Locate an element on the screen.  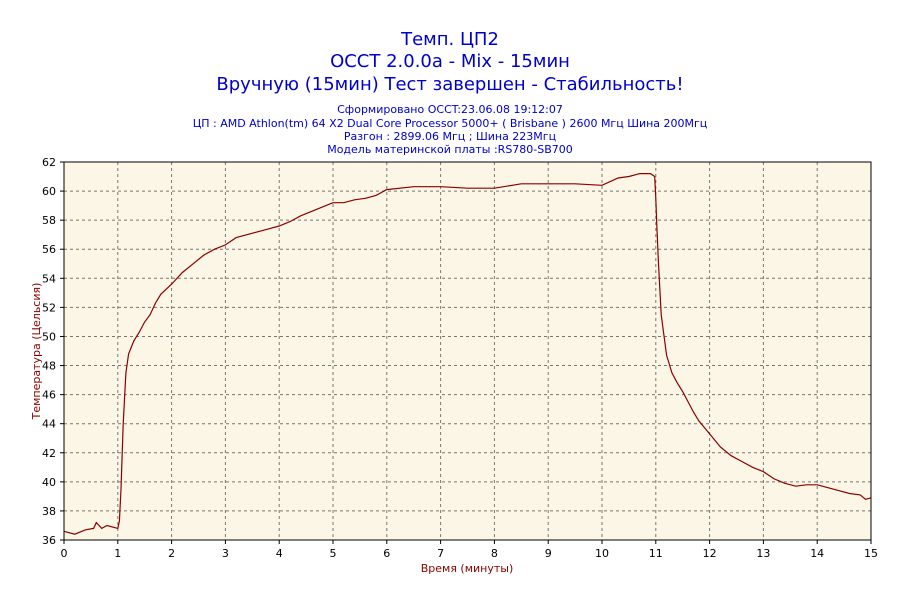
y-tick-label: 40 is located at coordinates (49, 482).